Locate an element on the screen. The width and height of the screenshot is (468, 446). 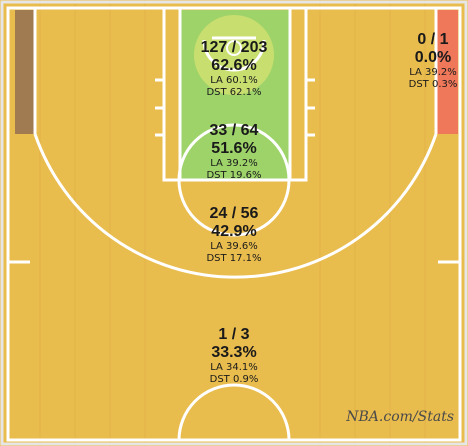
zone-label-paint: 33 / 64 51.6% LA 39.2% DST 19.6% is located at coordinates (233, 151).